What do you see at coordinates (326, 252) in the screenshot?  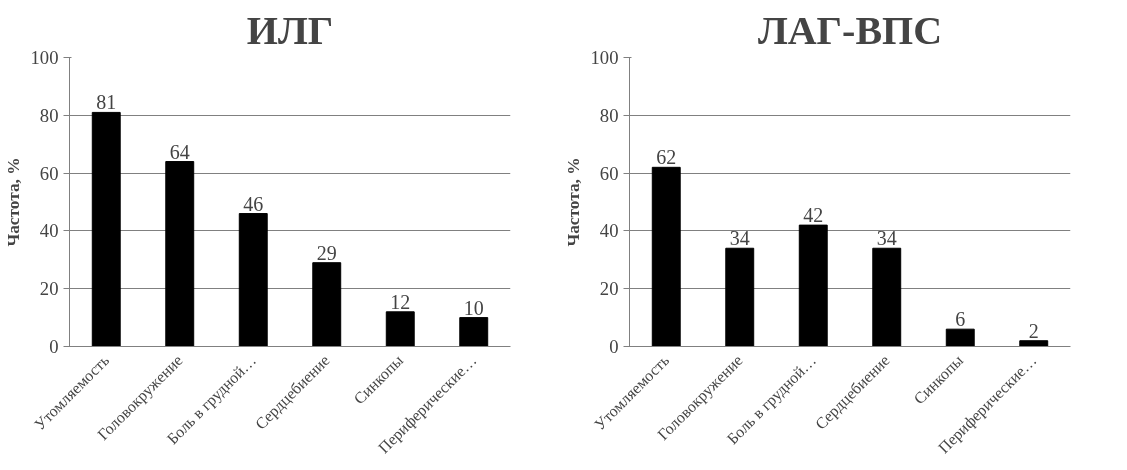 I see `data-label: 29` at bounding box center [326, 252].